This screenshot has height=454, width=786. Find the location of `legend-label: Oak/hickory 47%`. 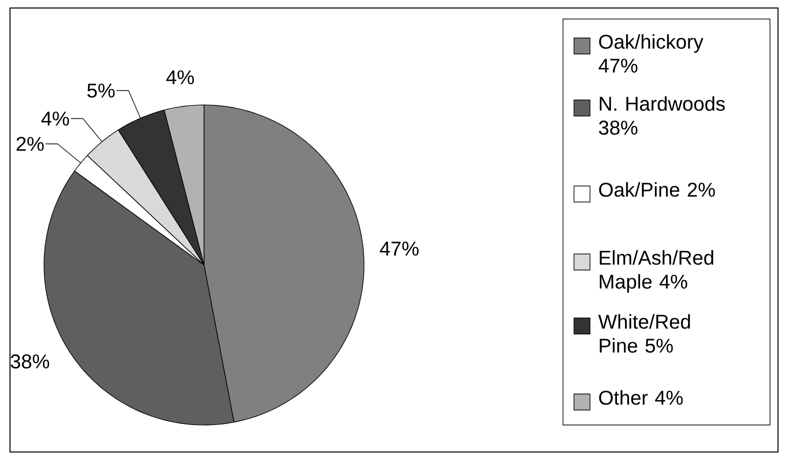

legend-label: Oak/hickory 47% is located at coordinates (651, 53).